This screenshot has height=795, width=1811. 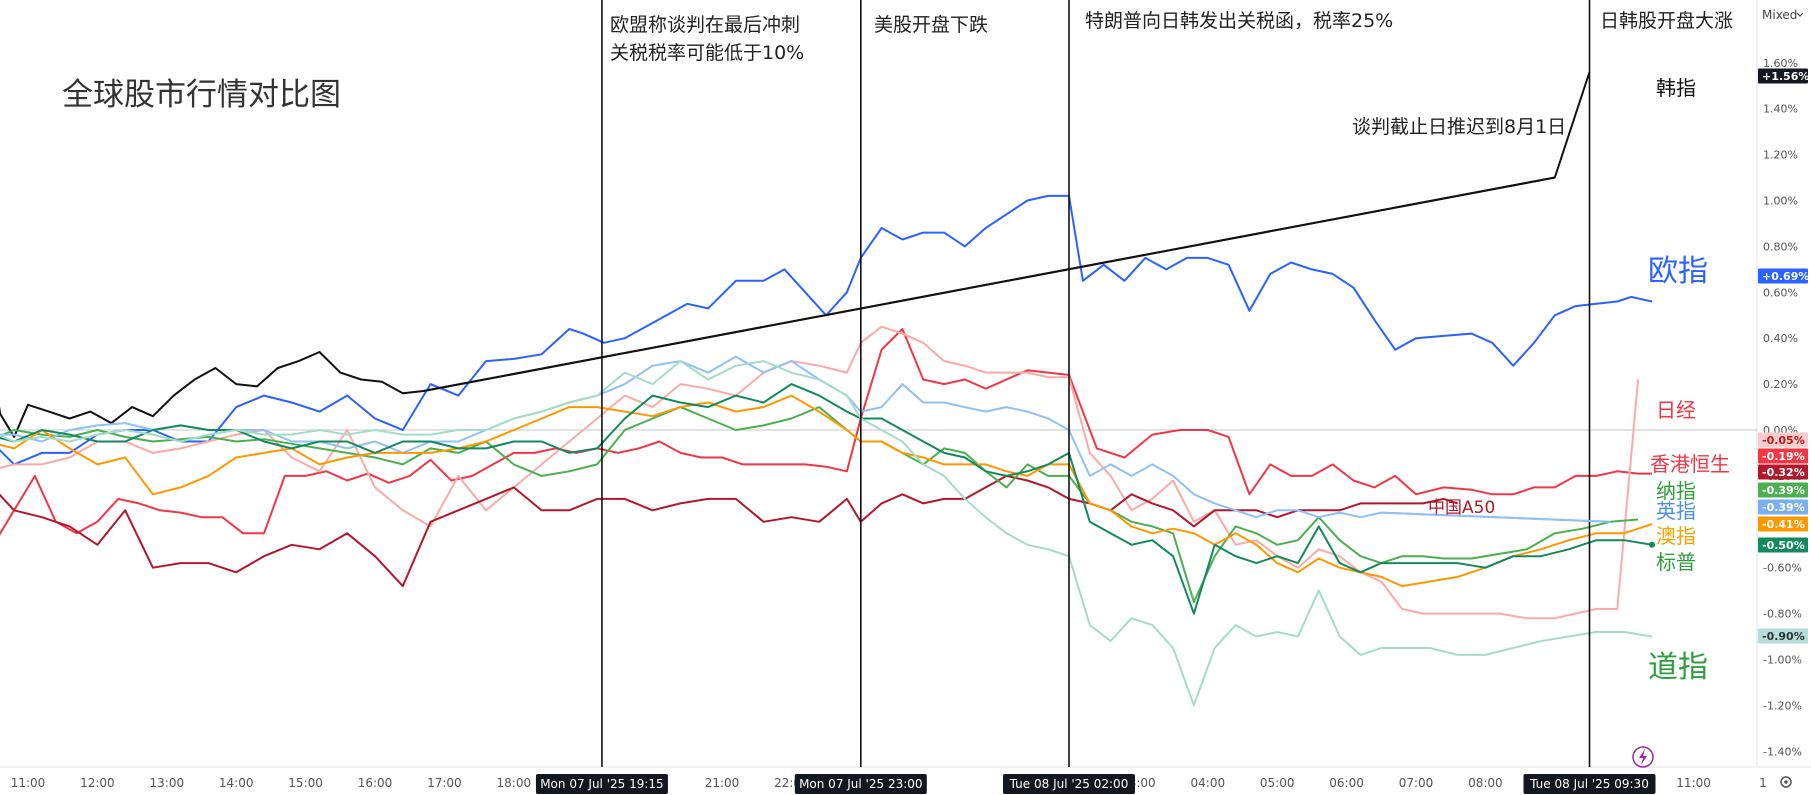 I want to click on series-label-7: 澳指, so click(x=1676, y=536).